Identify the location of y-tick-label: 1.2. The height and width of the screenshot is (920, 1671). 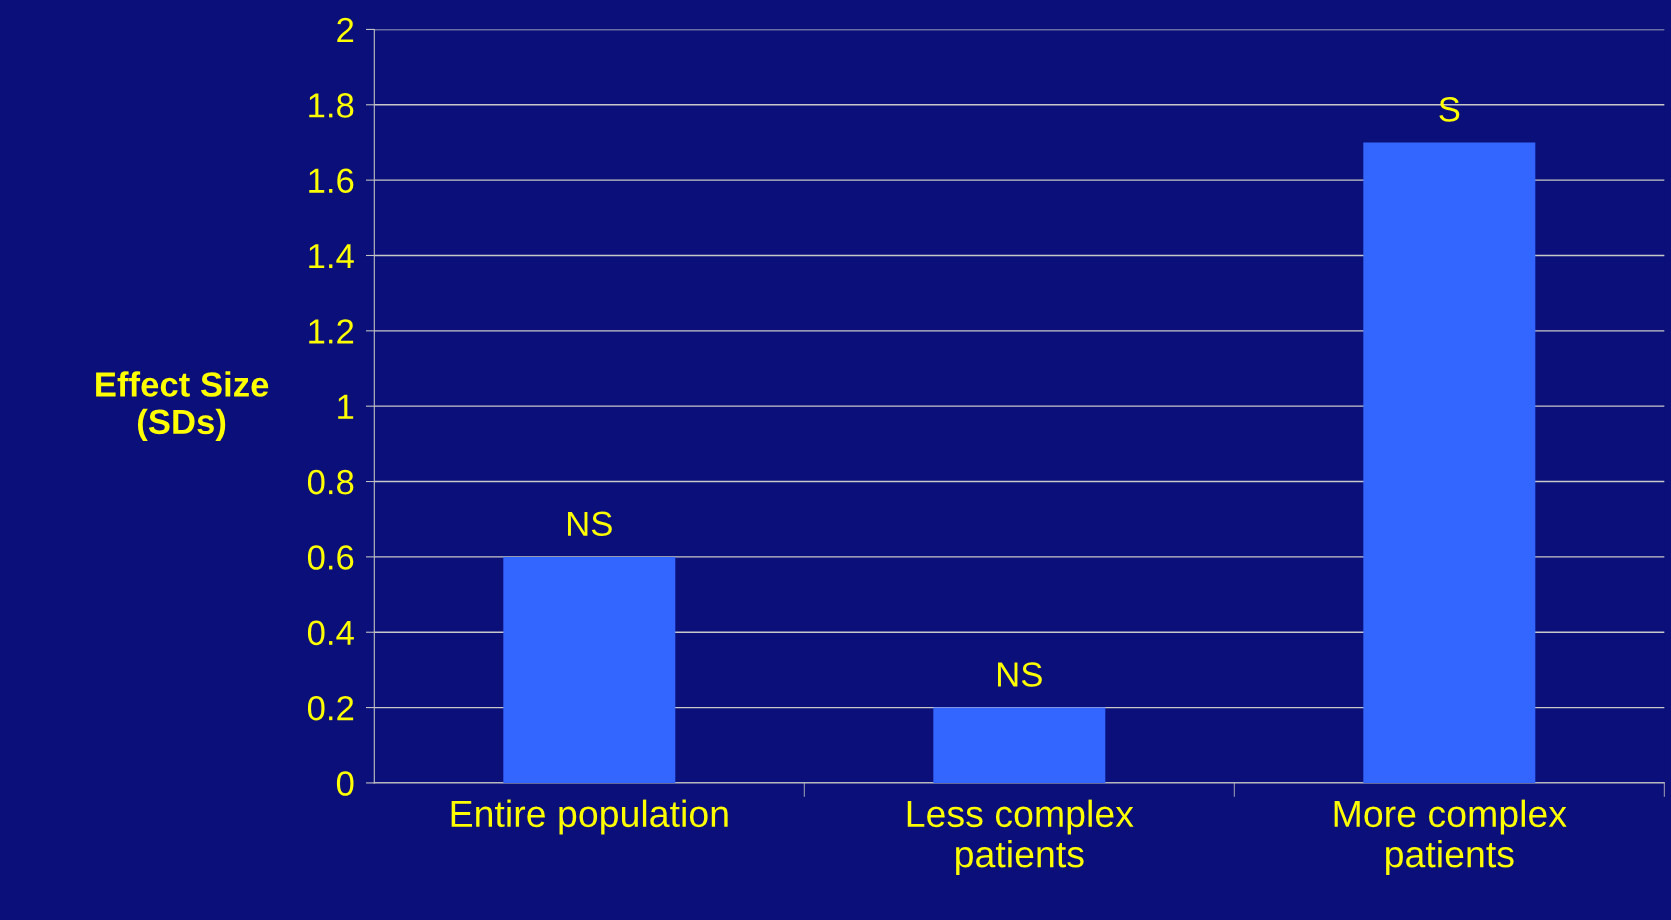
(331, 331).